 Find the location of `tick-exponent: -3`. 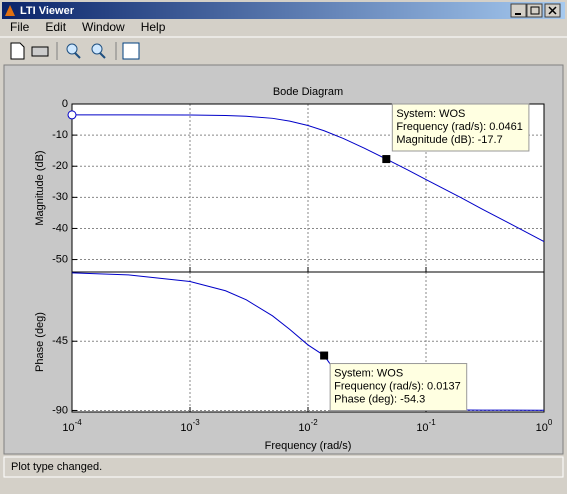

tick-exponent: -3 is located at coordinates (197, 422).